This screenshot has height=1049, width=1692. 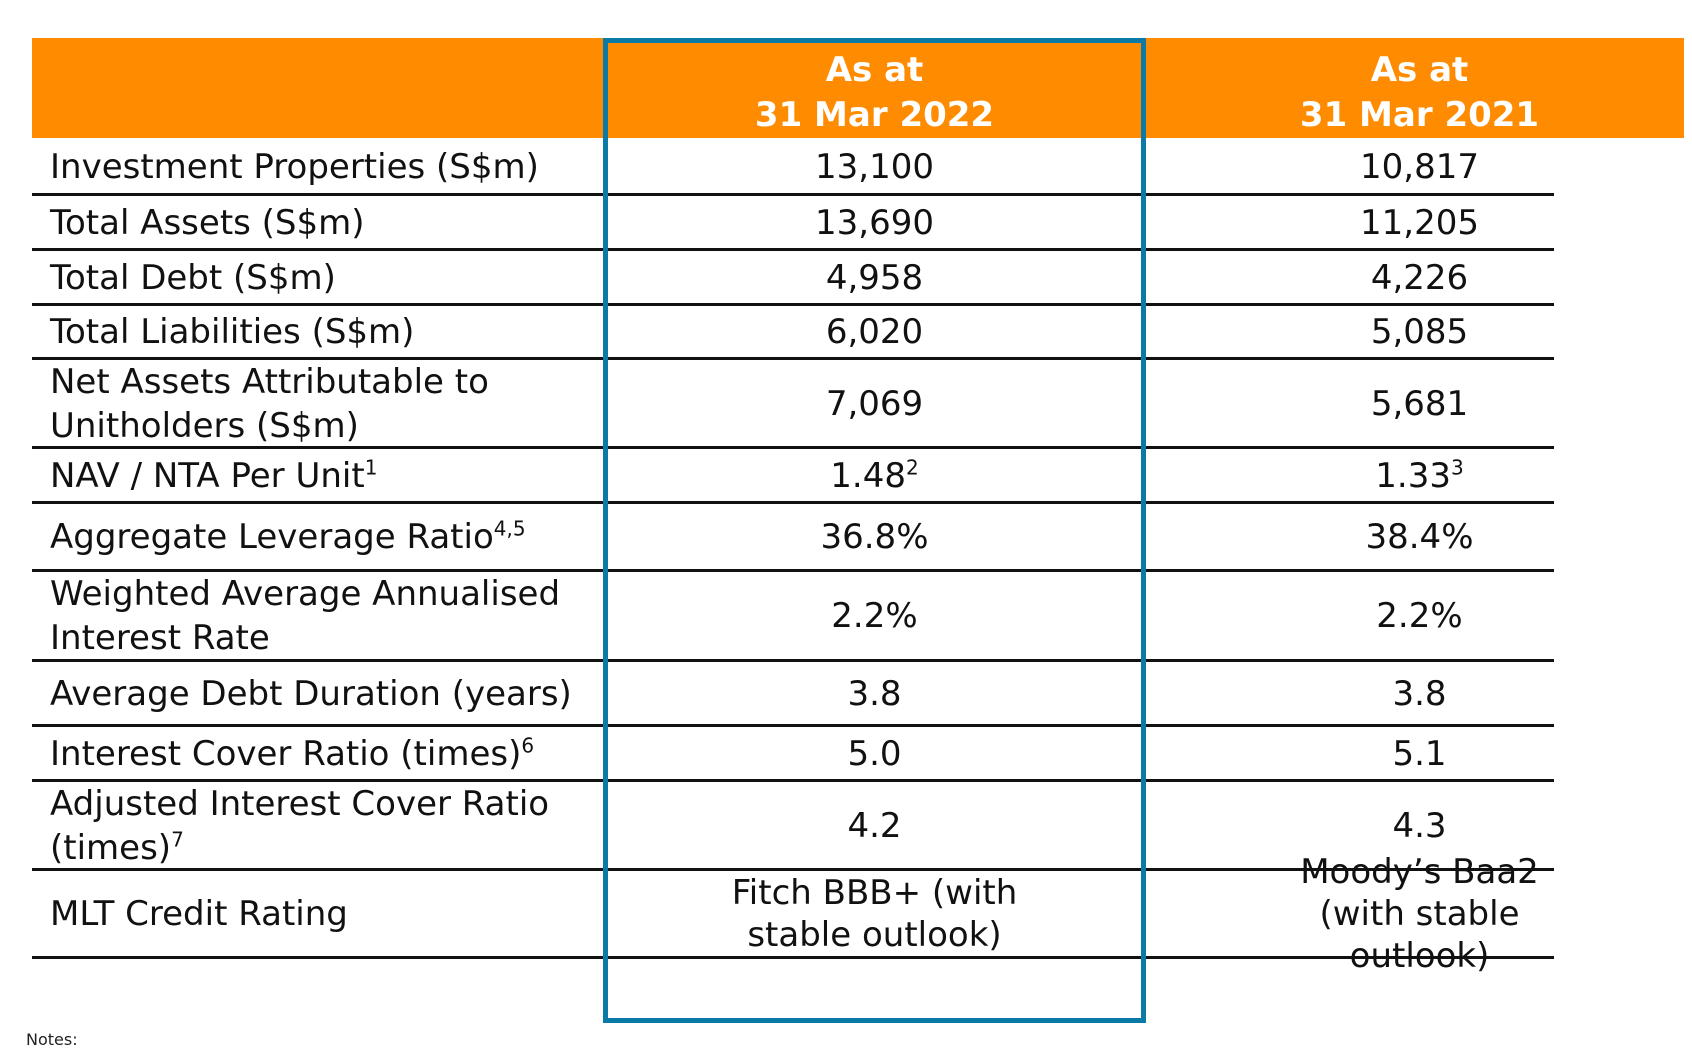 I want to click on table-row: Total Debt (S$m) 4,958 4,226, so click(x=846, y=277).